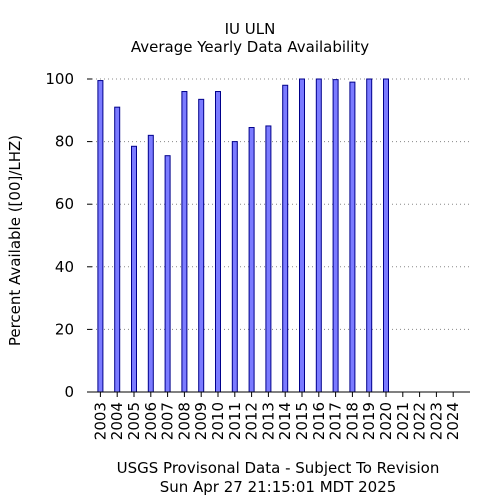 The image size is (500, 500). What do you see at coordinates (252, 421) in the screenshot?
I see `x-tick-label: 2012` at bounding box center [252, 421].